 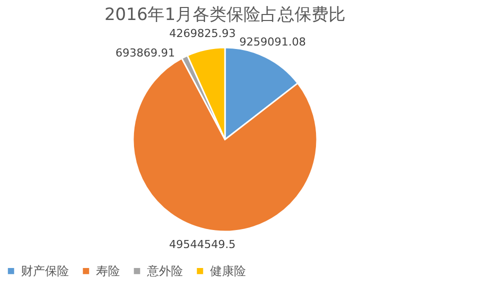 What do you see at coordinates (272, 42) in the screenshot?
I see `data-label: 9259091.08` at bounding box center [272, 42].